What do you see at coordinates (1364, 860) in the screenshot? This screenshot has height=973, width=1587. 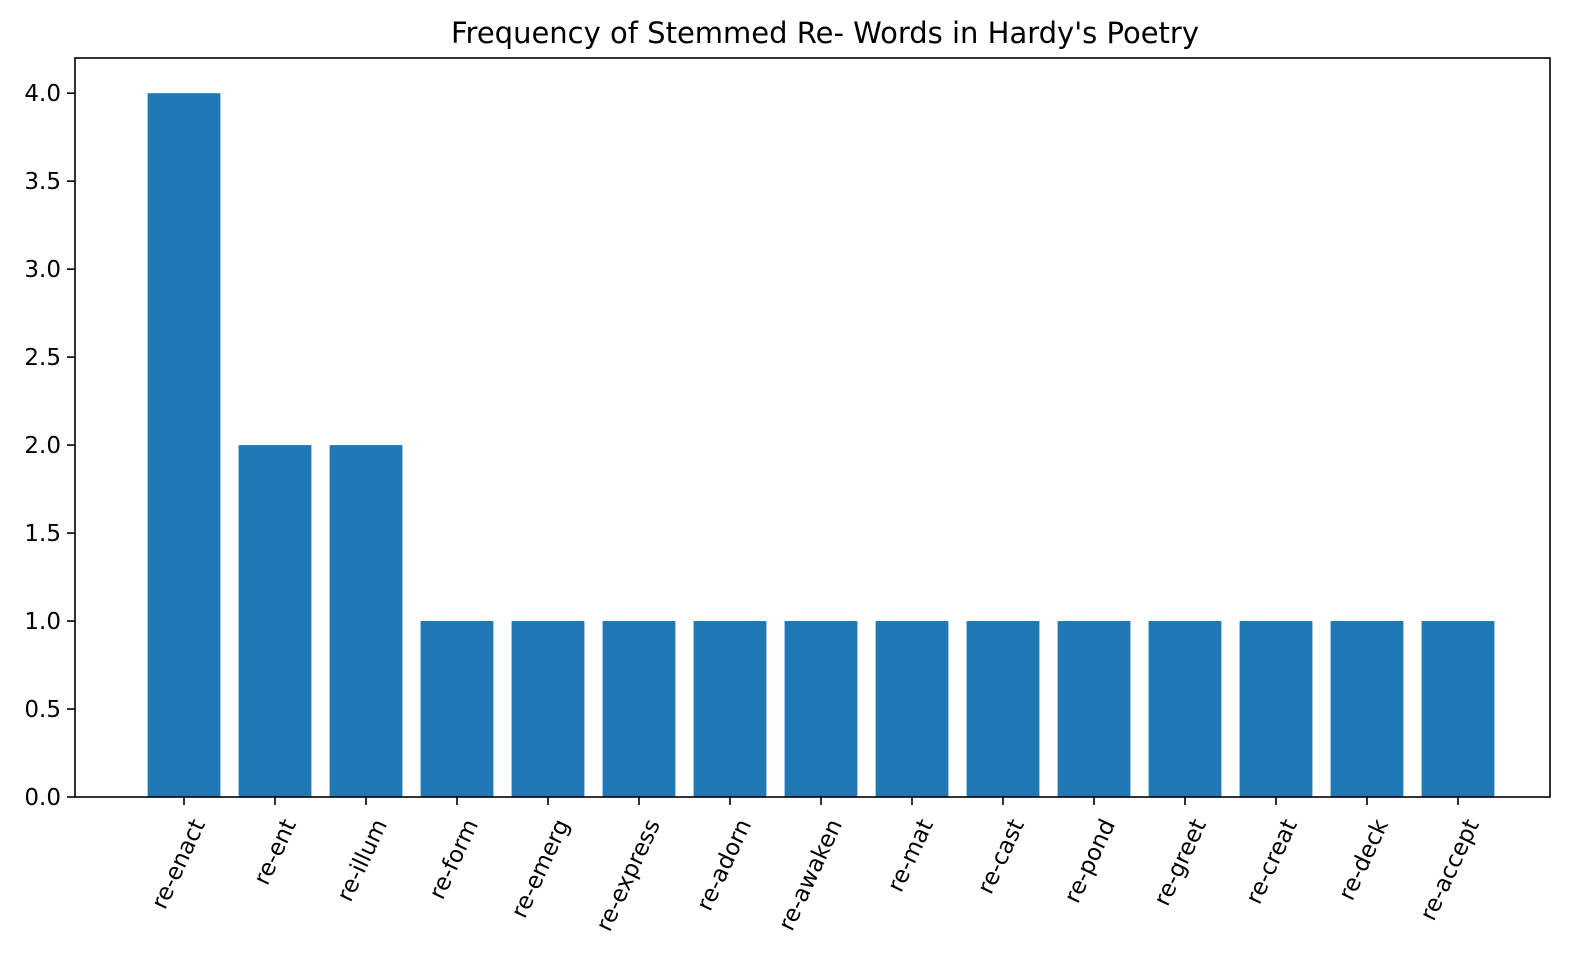 I see `x-tick-label: re-deck` at bounding box center [1364, 860].